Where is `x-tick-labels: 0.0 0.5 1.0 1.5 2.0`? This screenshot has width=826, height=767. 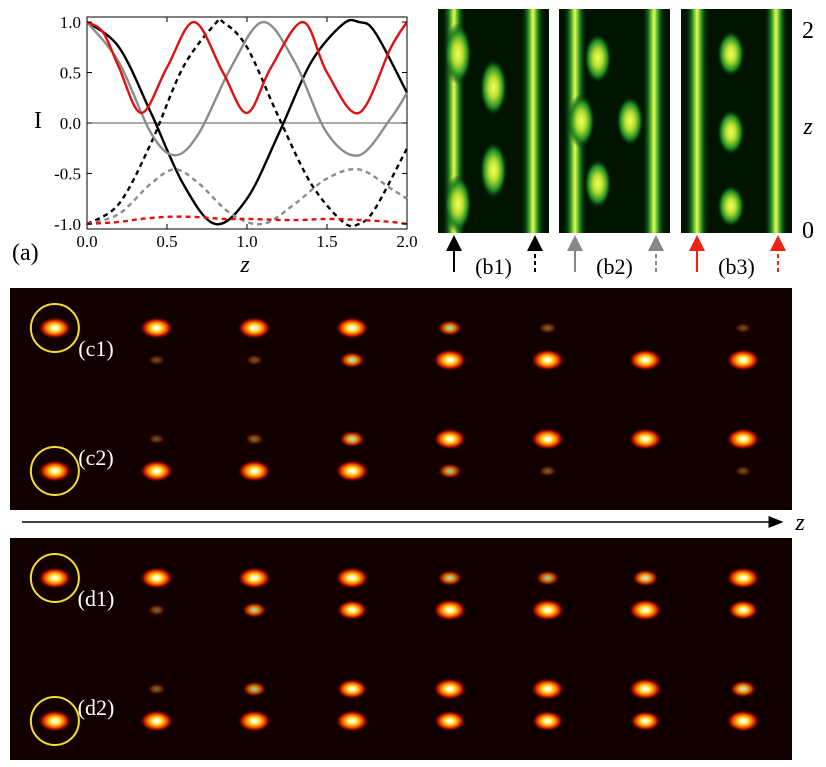
x-tick-labels: 0.0 0.5 1.0 1.5 2.0 is located at coordinates (247, 134).